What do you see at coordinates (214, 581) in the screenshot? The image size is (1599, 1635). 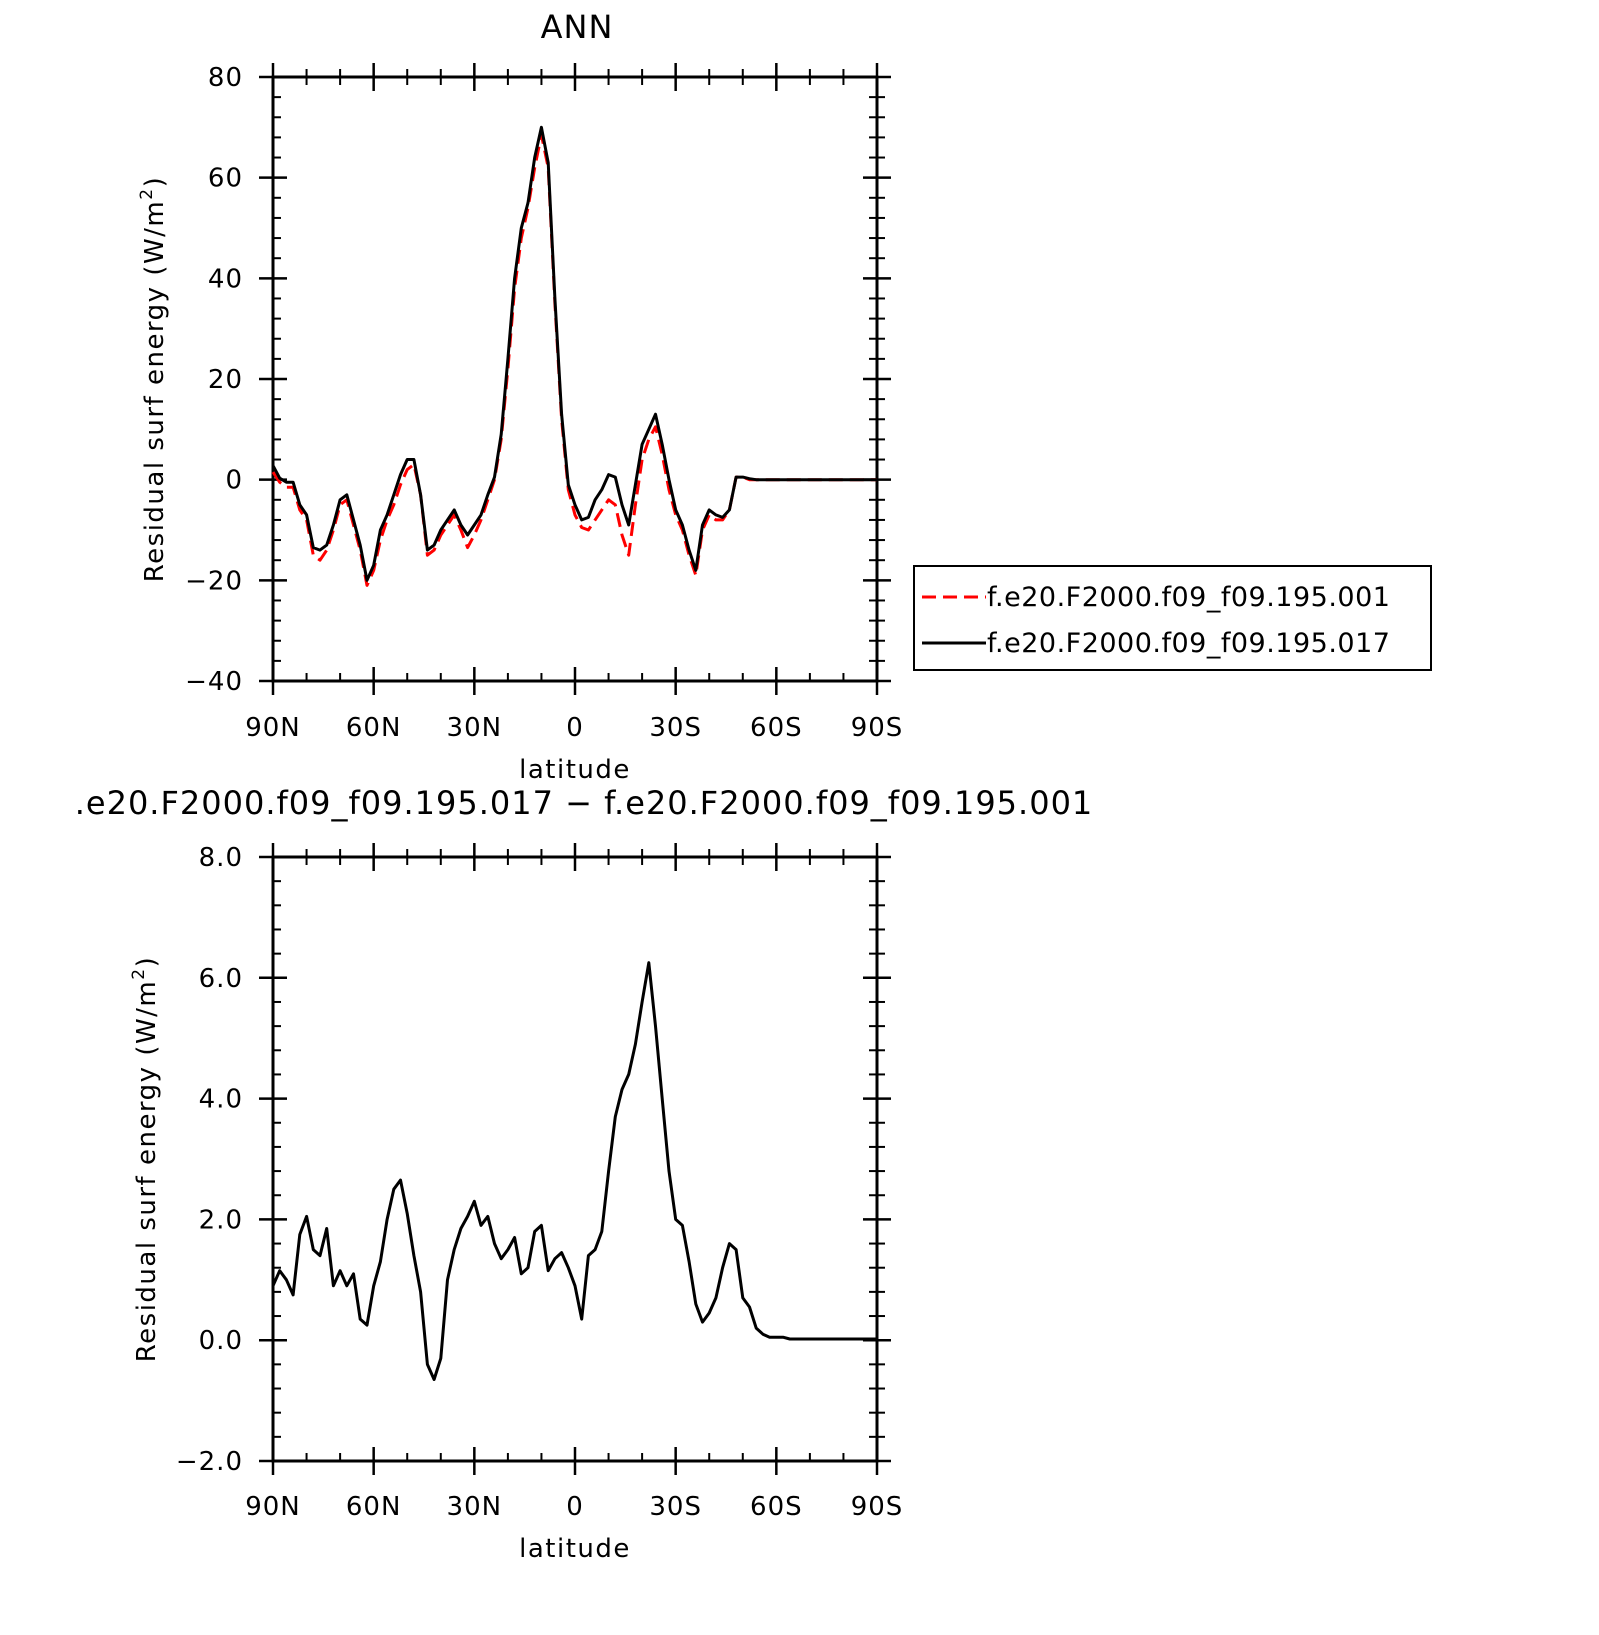 I see `y-tick-label: −20` at bounding box center [214, 581].